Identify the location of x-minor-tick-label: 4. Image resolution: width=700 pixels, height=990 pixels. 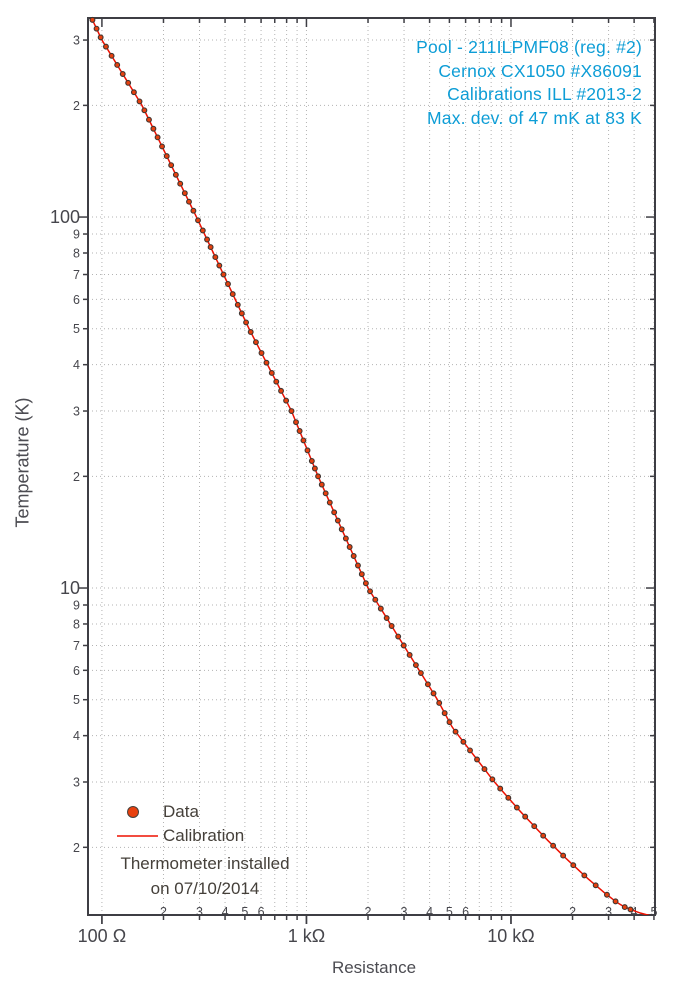
(634, 912).